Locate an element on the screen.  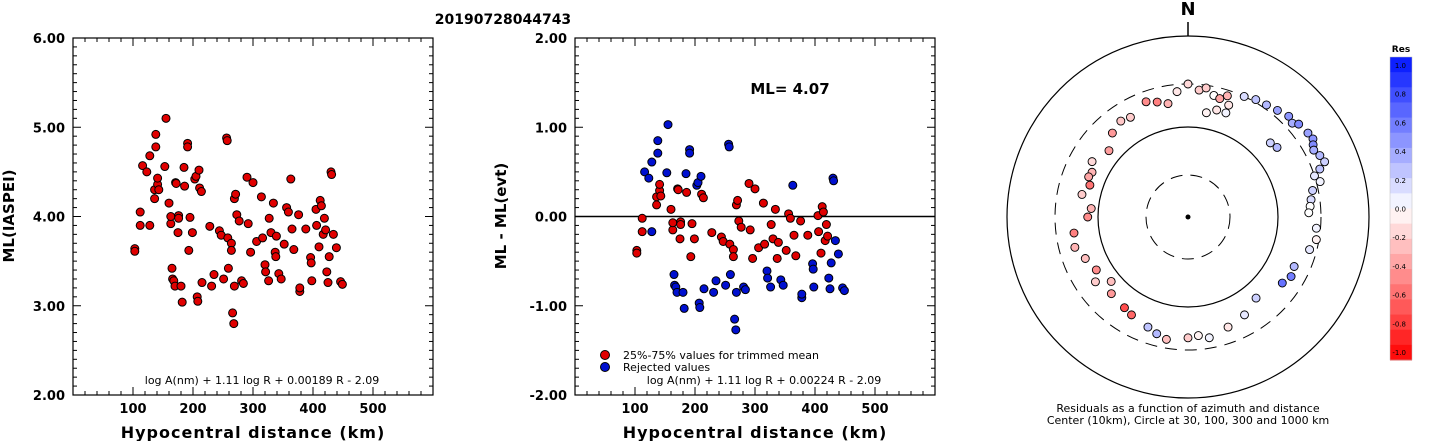
x-tick-label: 100 is located at coordinates (132, 409).